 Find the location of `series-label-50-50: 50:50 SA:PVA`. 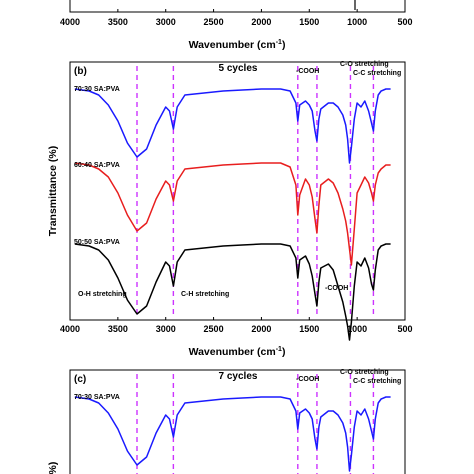

series-label-50-50: 50:50 SA:PVA is located at coordinates (97, 242).